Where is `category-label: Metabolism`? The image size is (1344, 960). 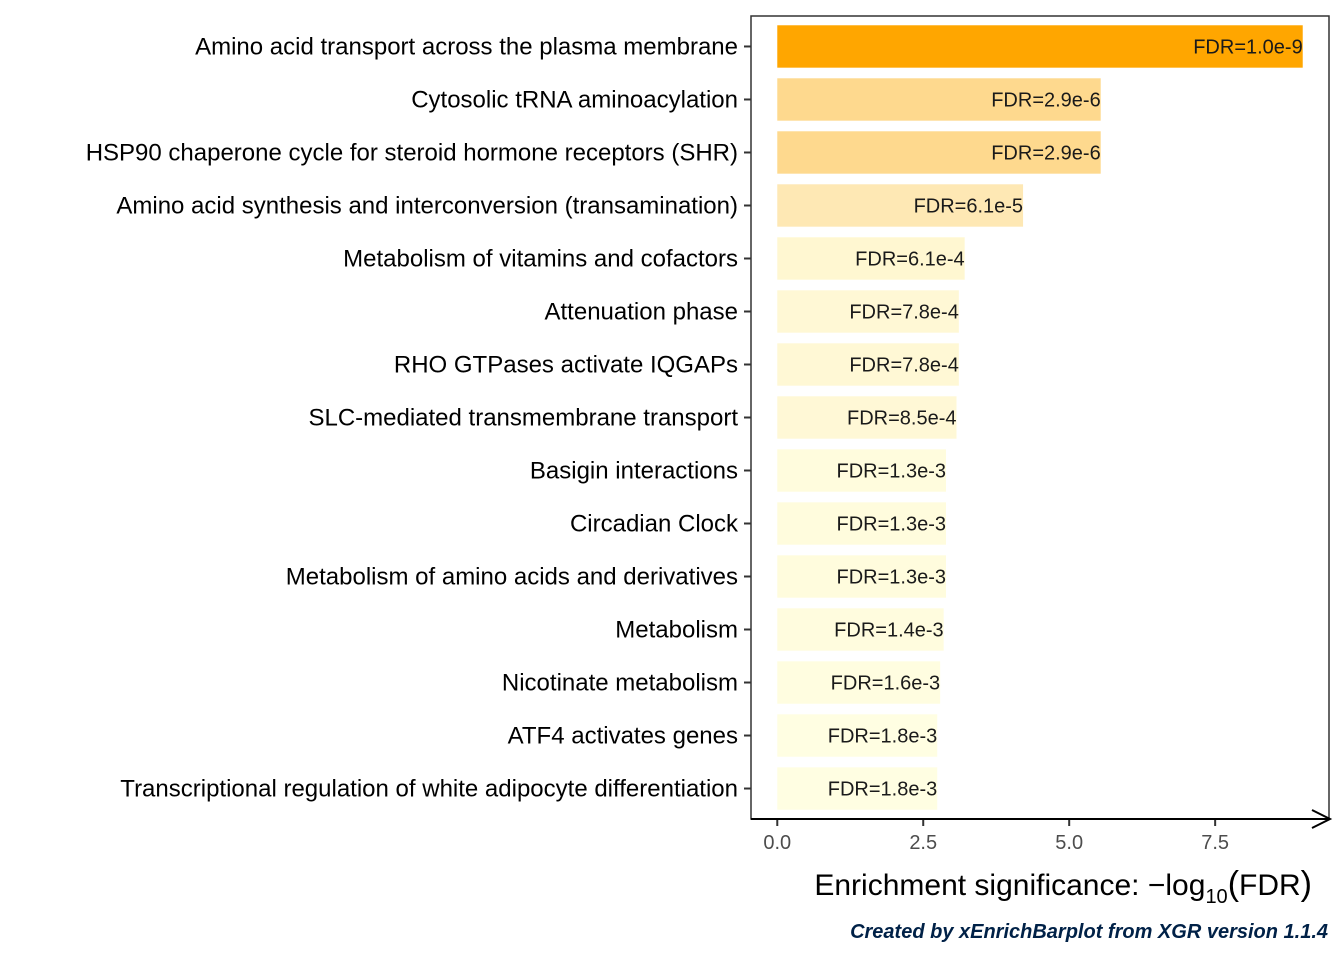
category-label: Metabolism is located at coordinates (676, 630).